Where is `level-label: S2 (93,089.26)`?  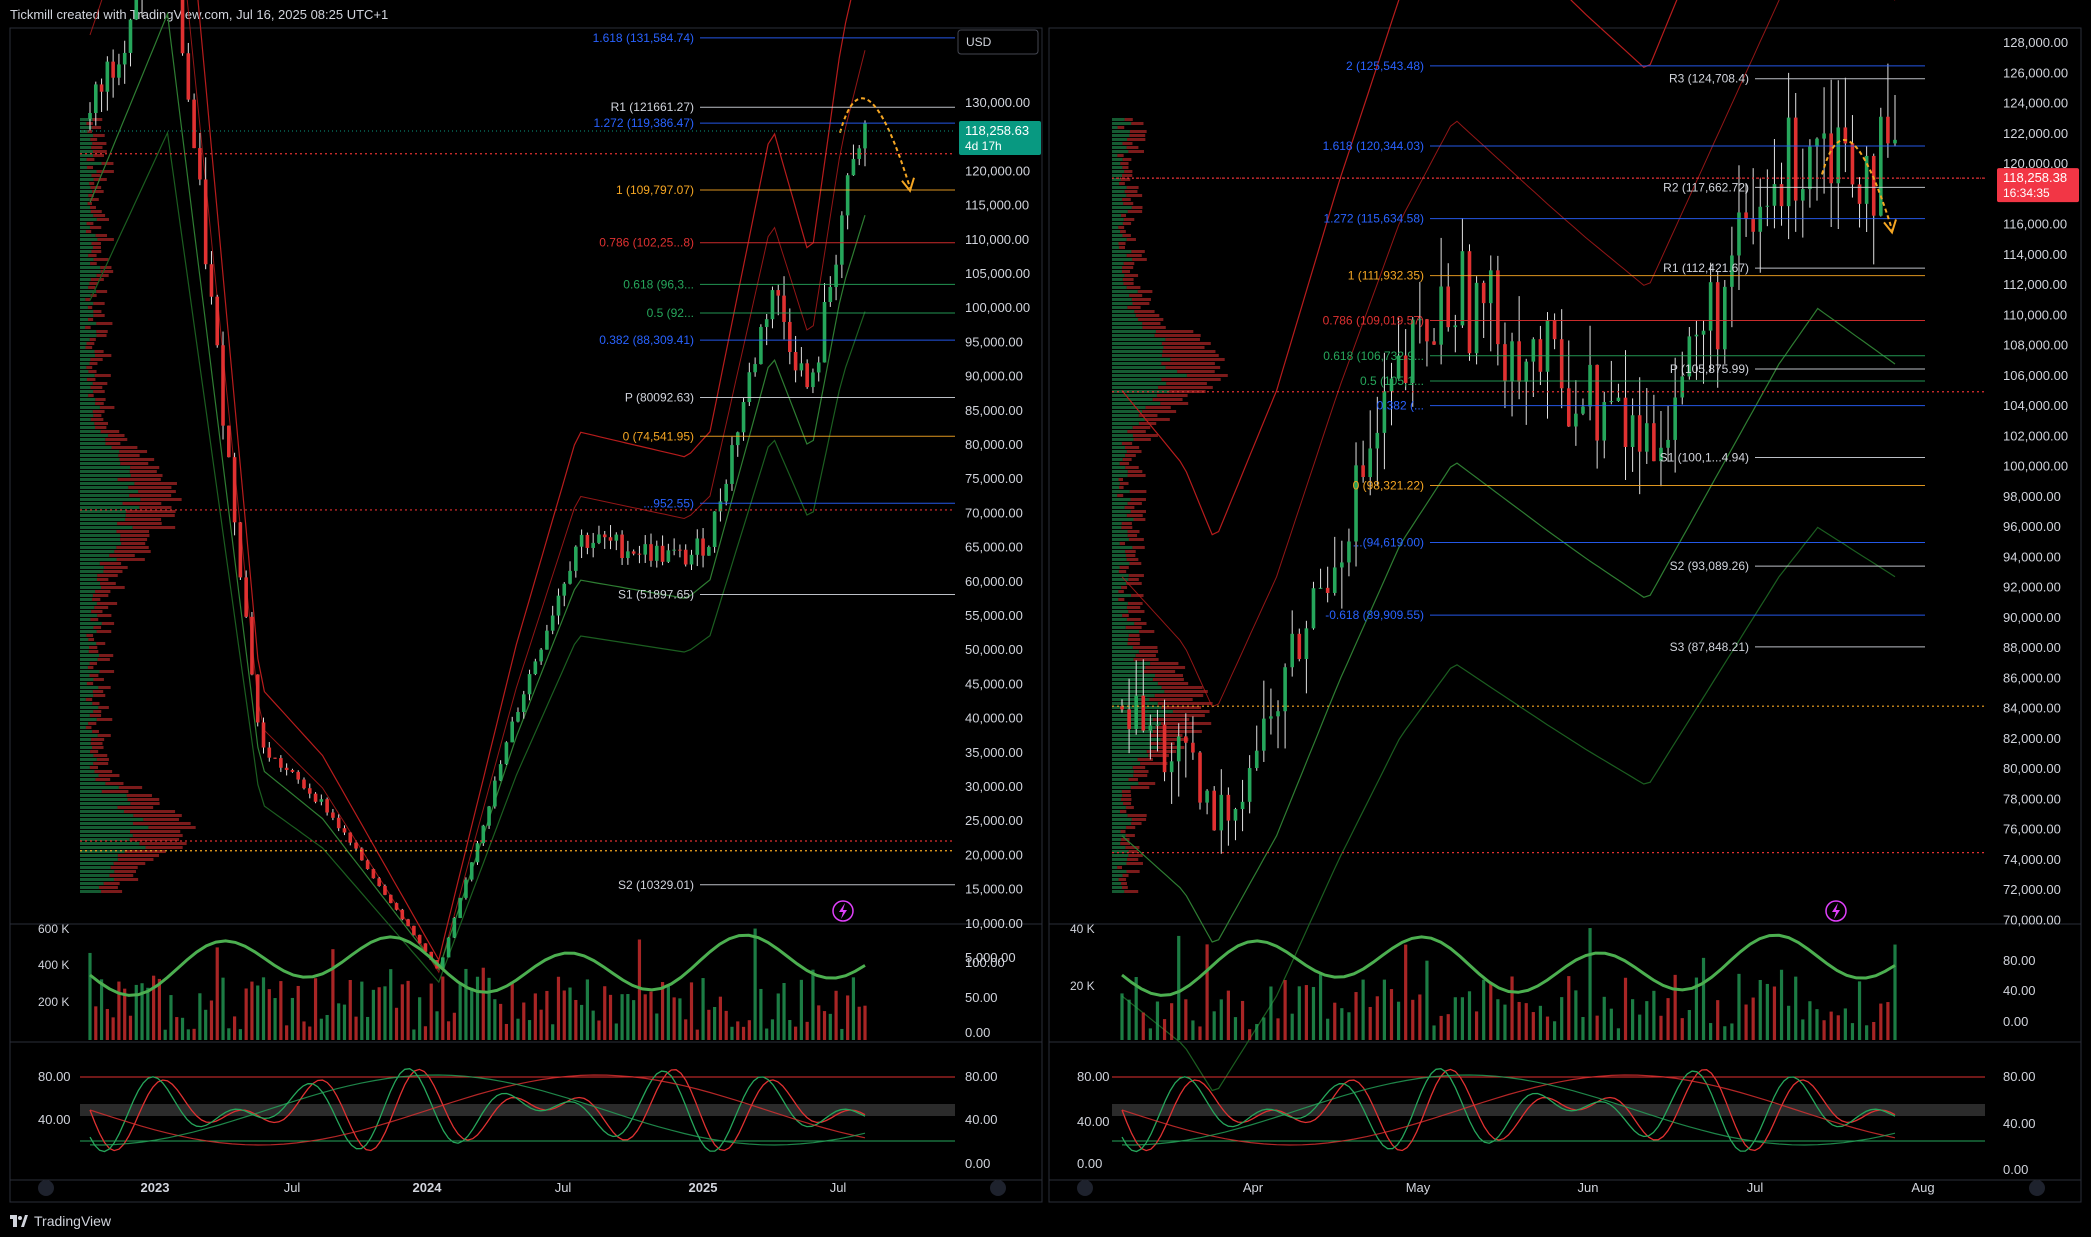 level-label: S2 (93,089.26) is located at coordinates (1709, 566).